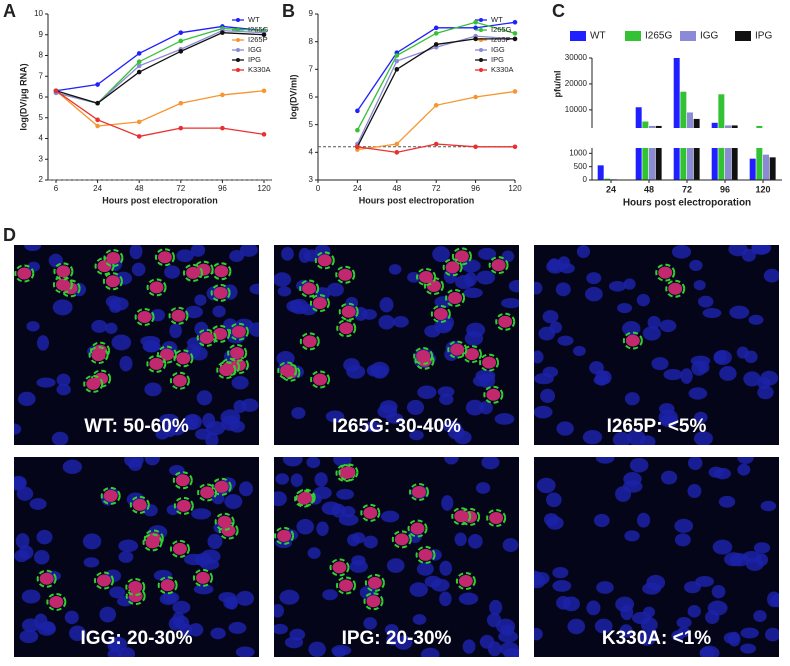 This screenshot has height=666, width=790. What do you see at coordinates (311, 179) in the screenshot?
I see `y-tick-label: 3` at bounding box center [311, 179].